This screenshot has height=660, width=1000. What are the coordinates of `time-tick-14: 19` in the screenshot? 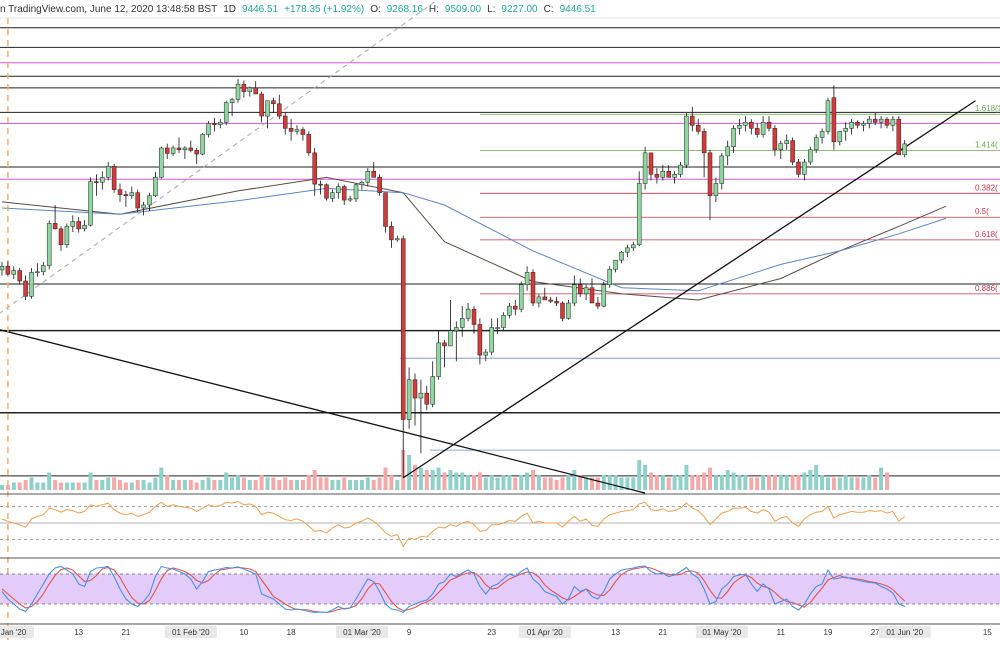 It's located at (828, 632).